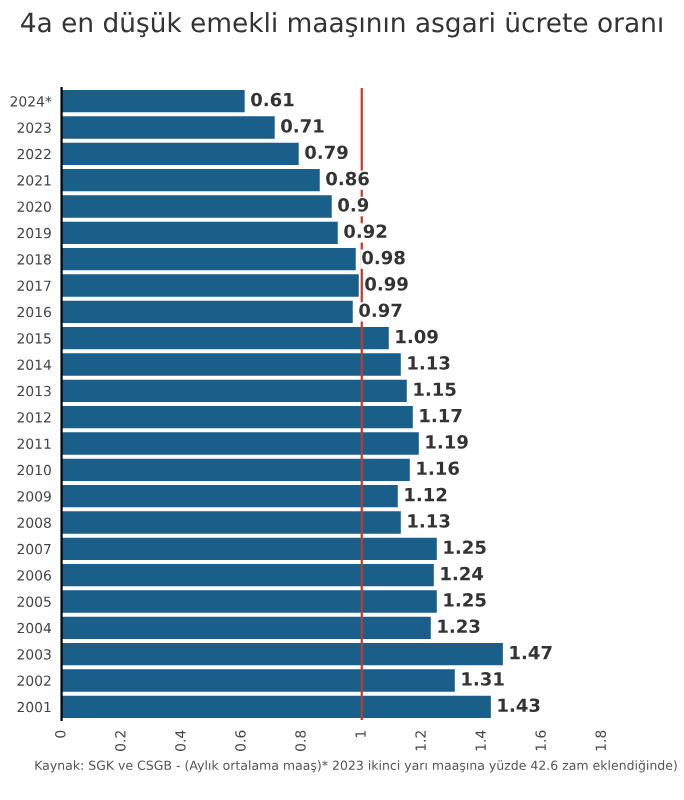 The image size is (684, 800). Describe the element at coordinates (531, 652) in the screenshot. I see `data-label: 1.47` at that location.